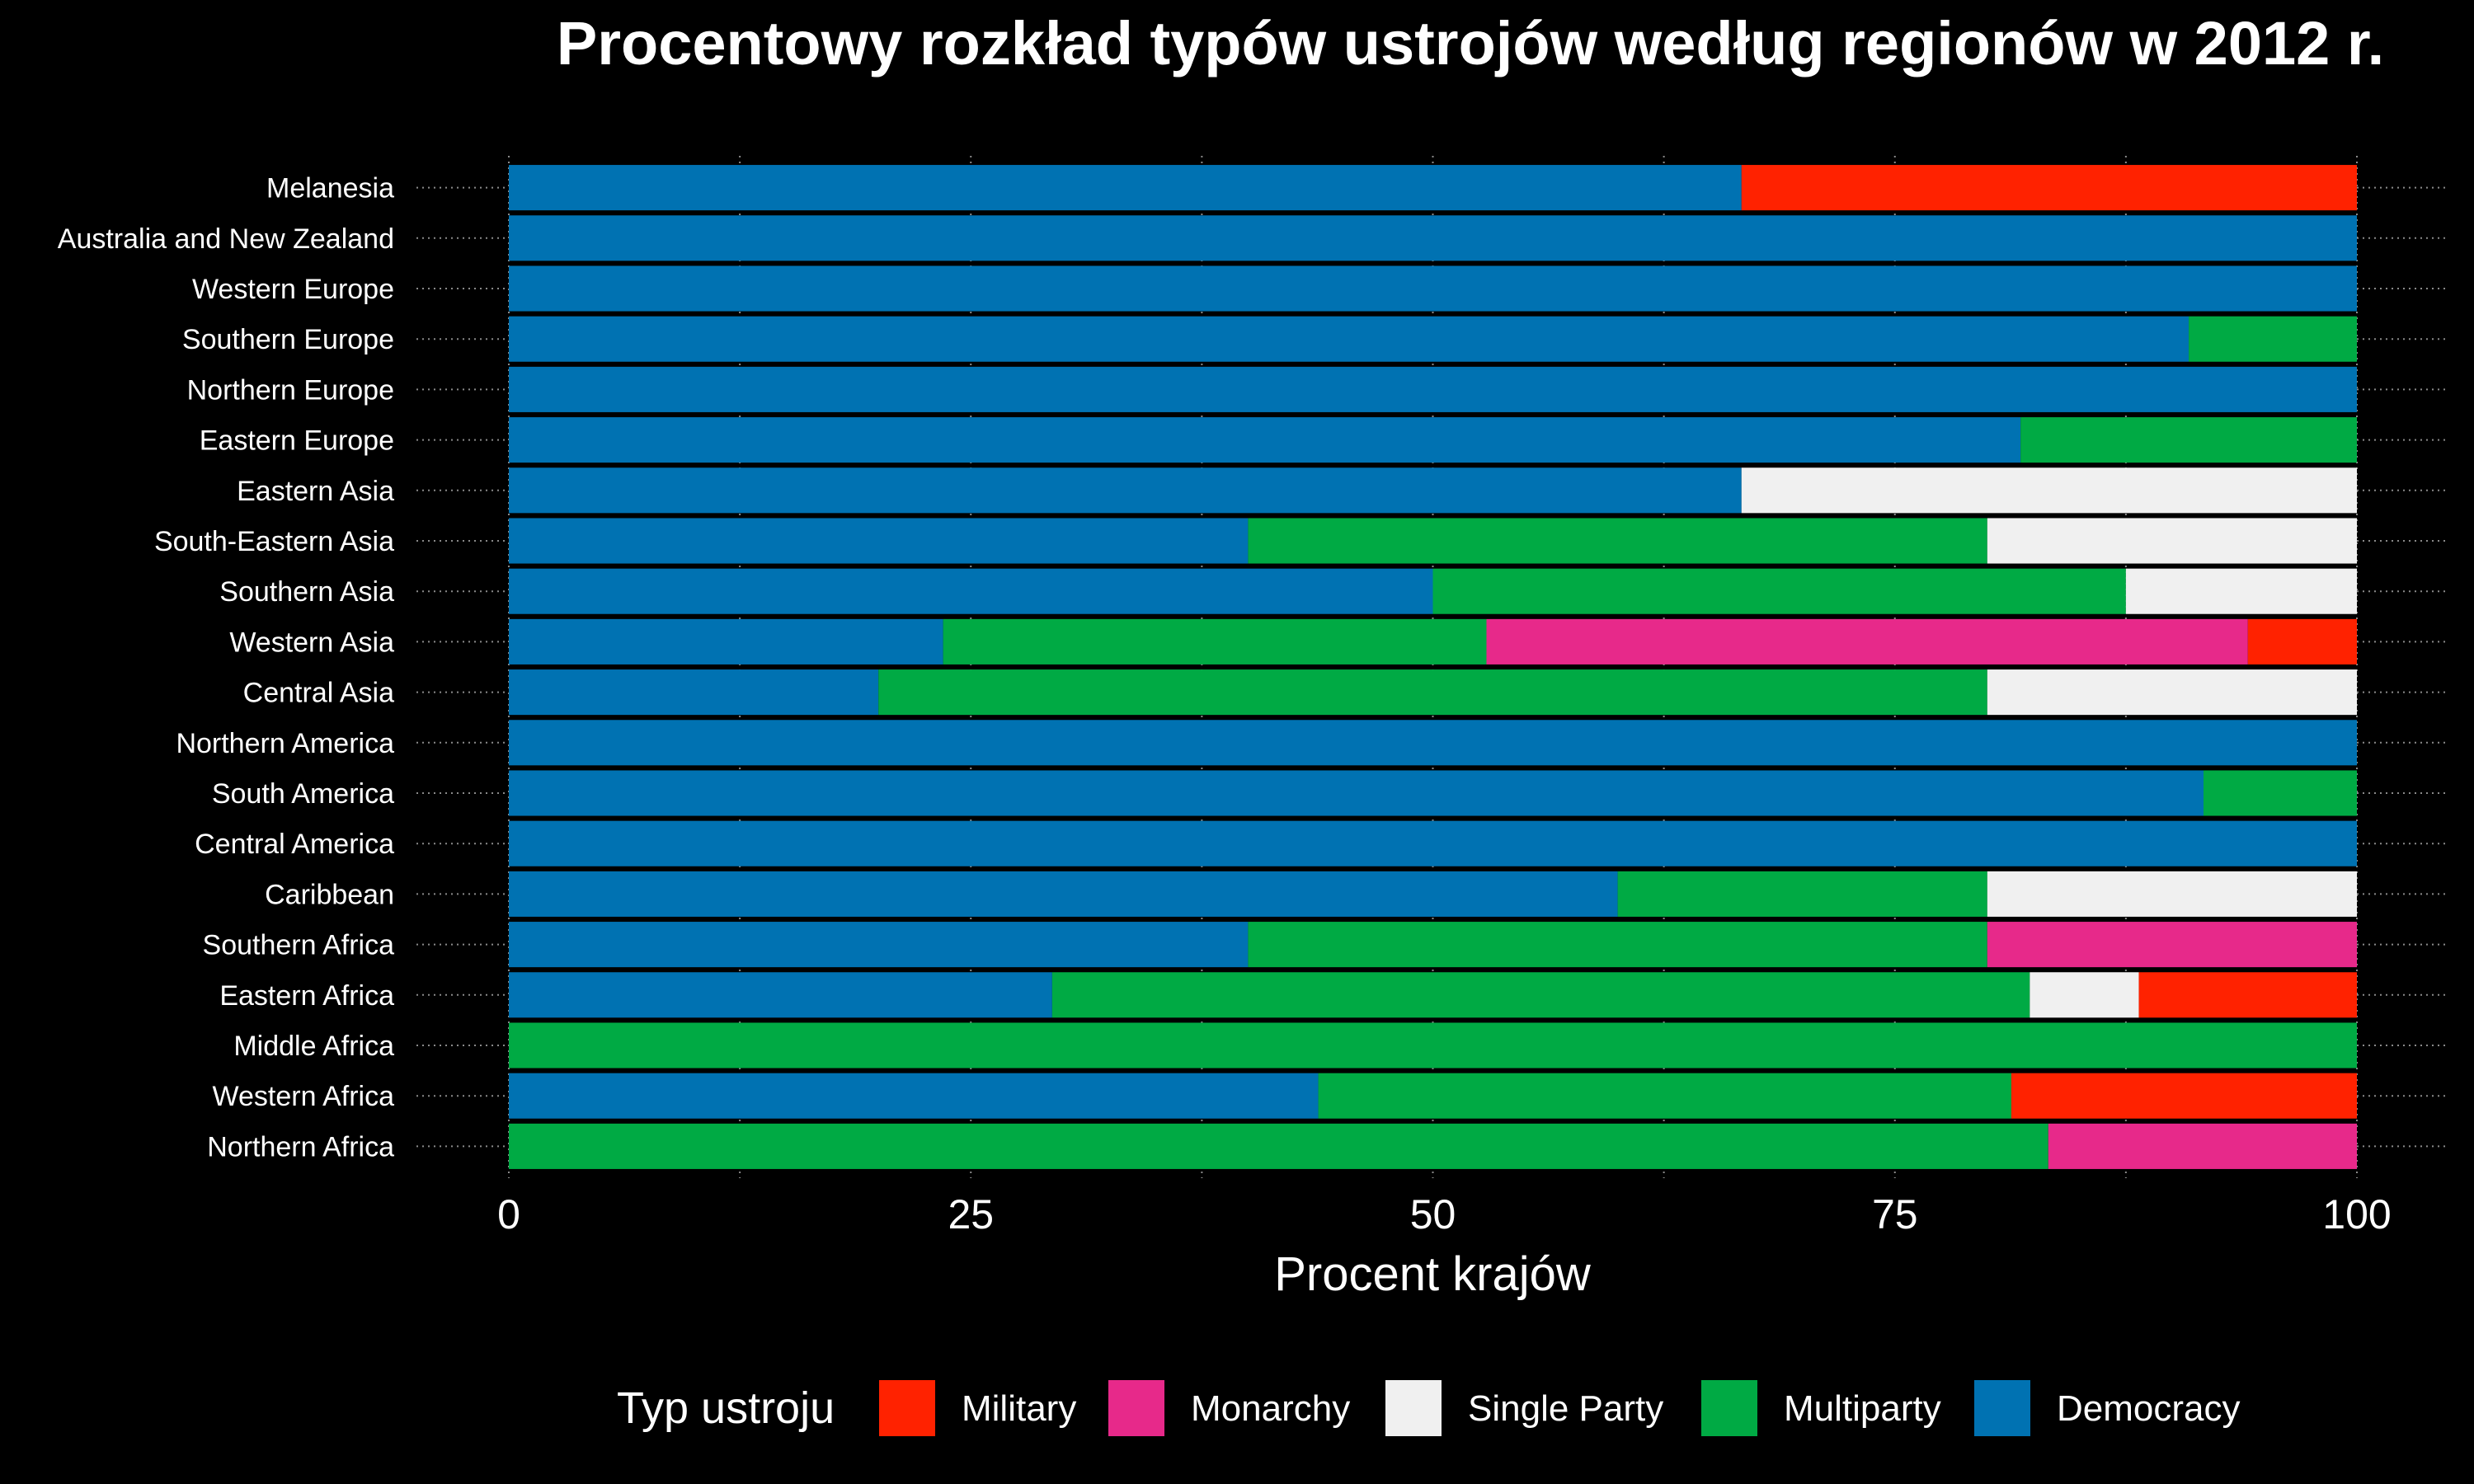 The image size is (2474, 1484). What do you see at coordinates (1862, 1408) in the screenshot?
I see `legend-label: Multiparty` at bounding box center [1862, 1408].